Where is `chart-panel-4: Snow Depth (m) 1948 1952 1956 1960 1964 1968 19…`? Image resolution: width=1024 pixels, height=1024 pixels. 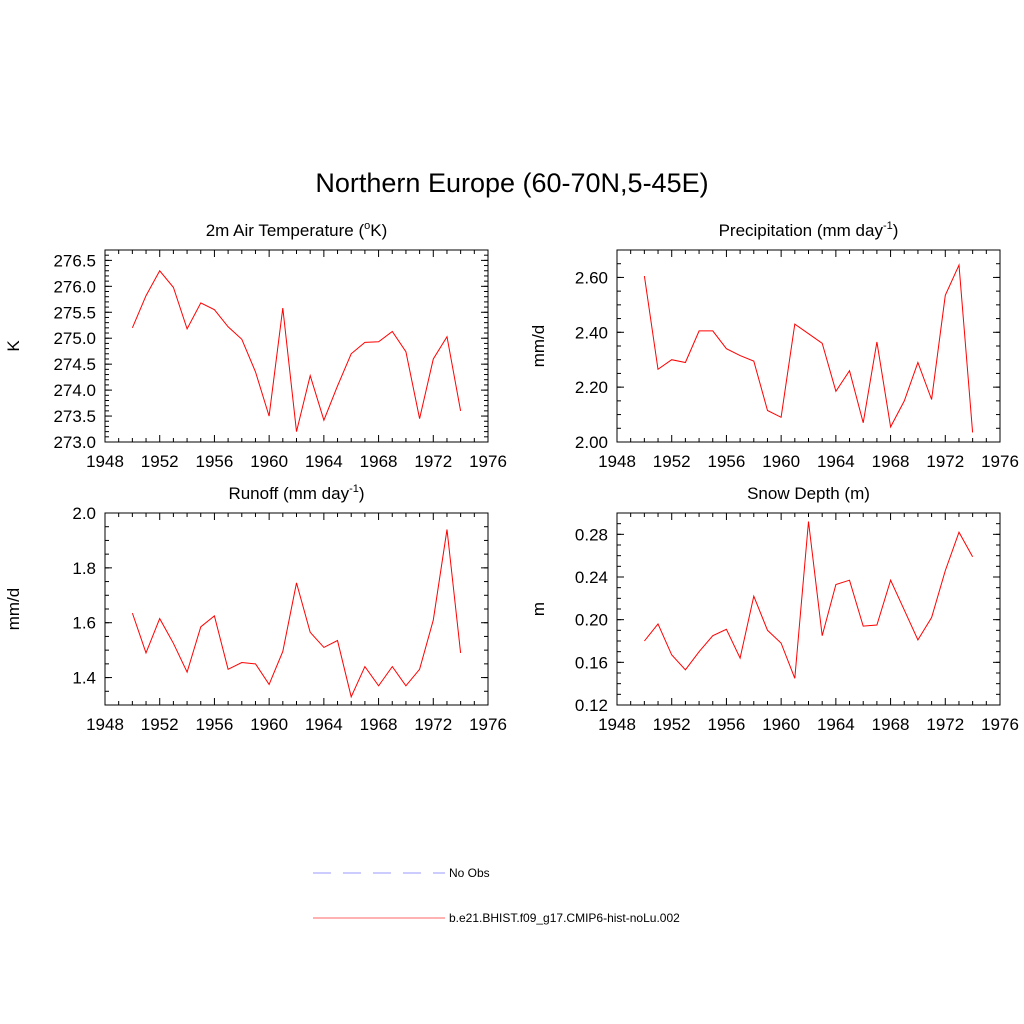
chart-panel-4: Snow Depth (m) 1948 1952 1956 1960 1964 1968 19… is located at coordinates (774, 609).